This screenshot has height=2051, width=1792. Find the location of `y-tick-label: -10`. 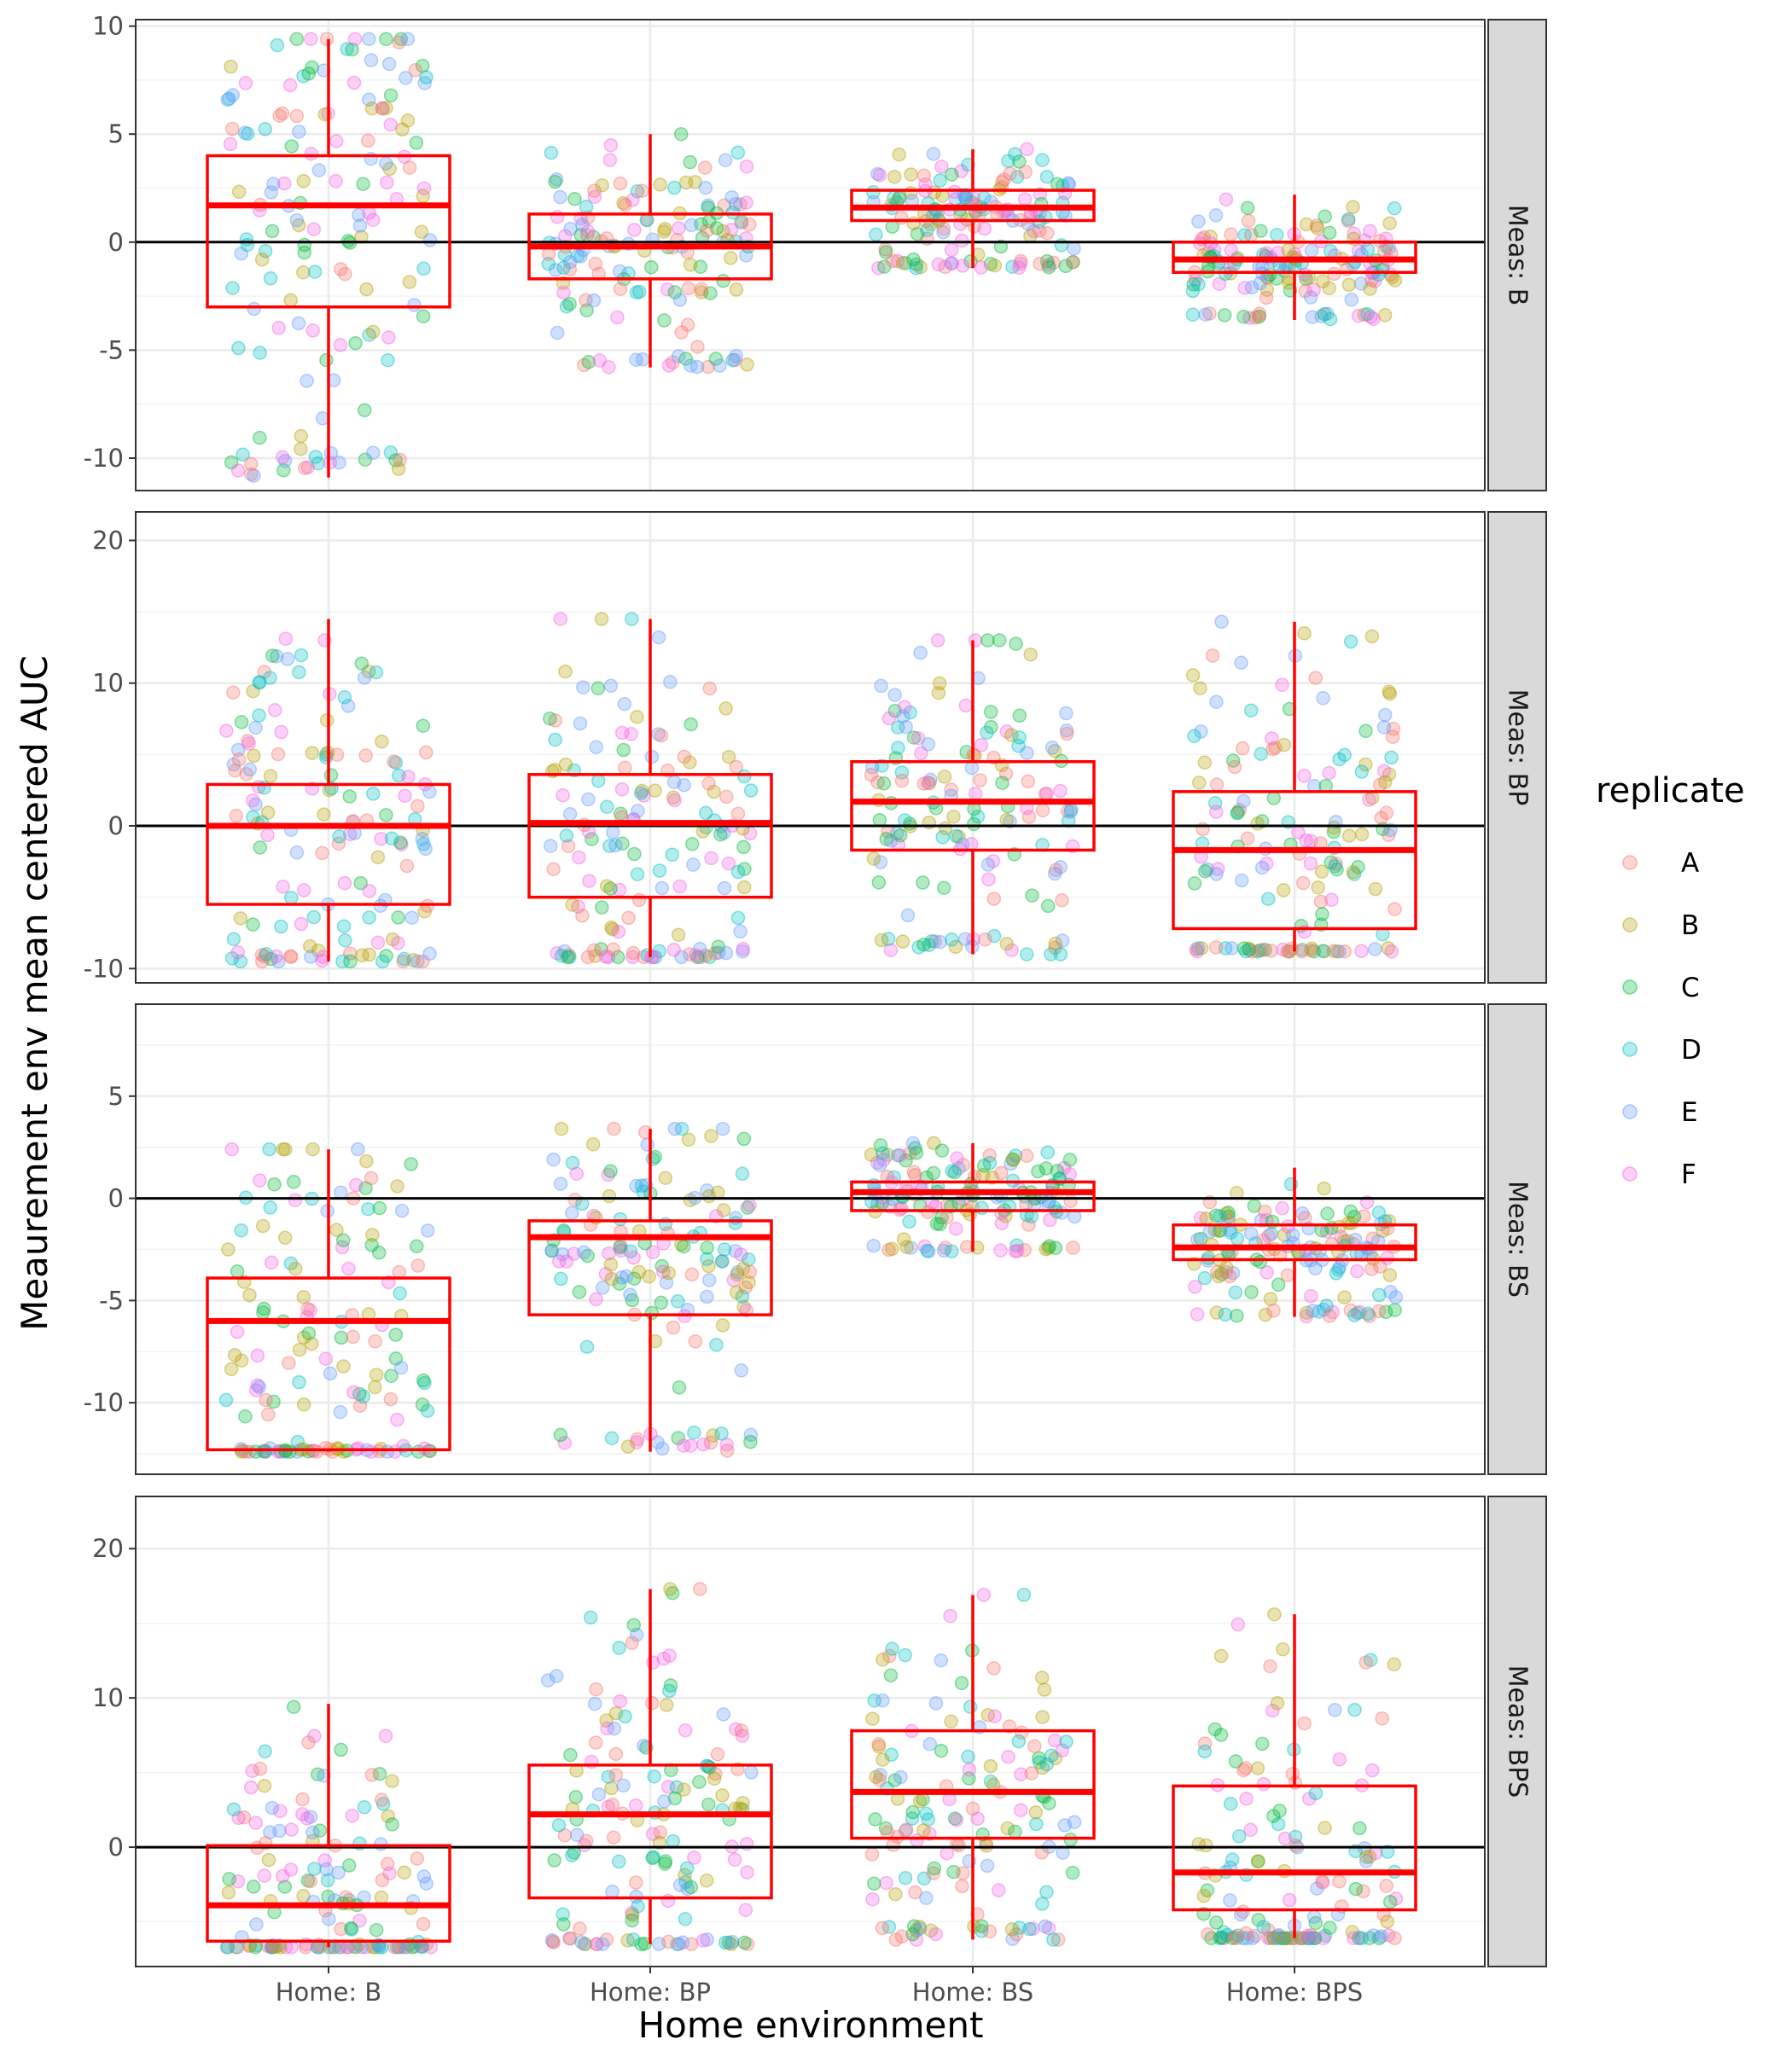

y-tick-label: -10 is located at coordinates (104, 968).